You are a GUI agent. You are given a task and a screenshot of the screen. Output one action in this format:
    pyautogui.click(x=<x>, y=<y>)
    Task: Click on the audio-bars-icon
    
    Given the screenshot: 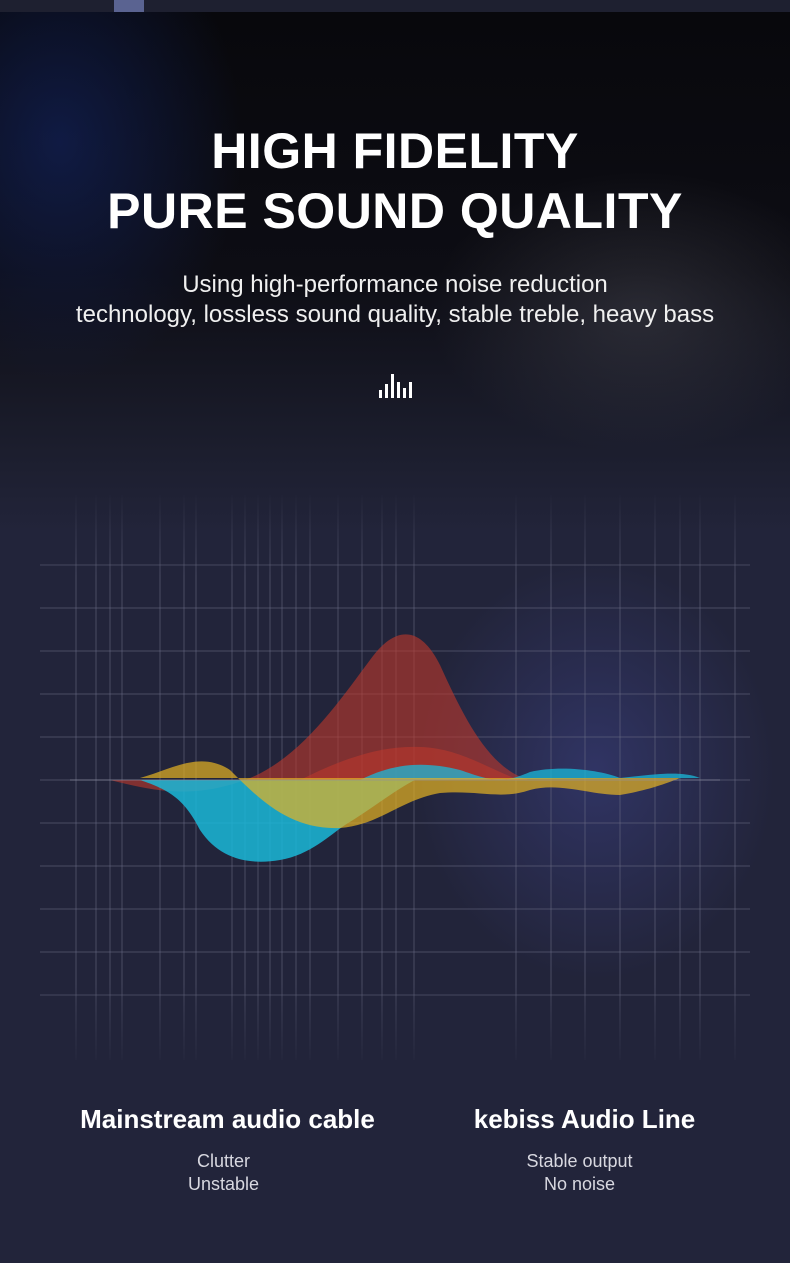 What is the action you would take?
    pyautogui.click(x=396, y=386)
    